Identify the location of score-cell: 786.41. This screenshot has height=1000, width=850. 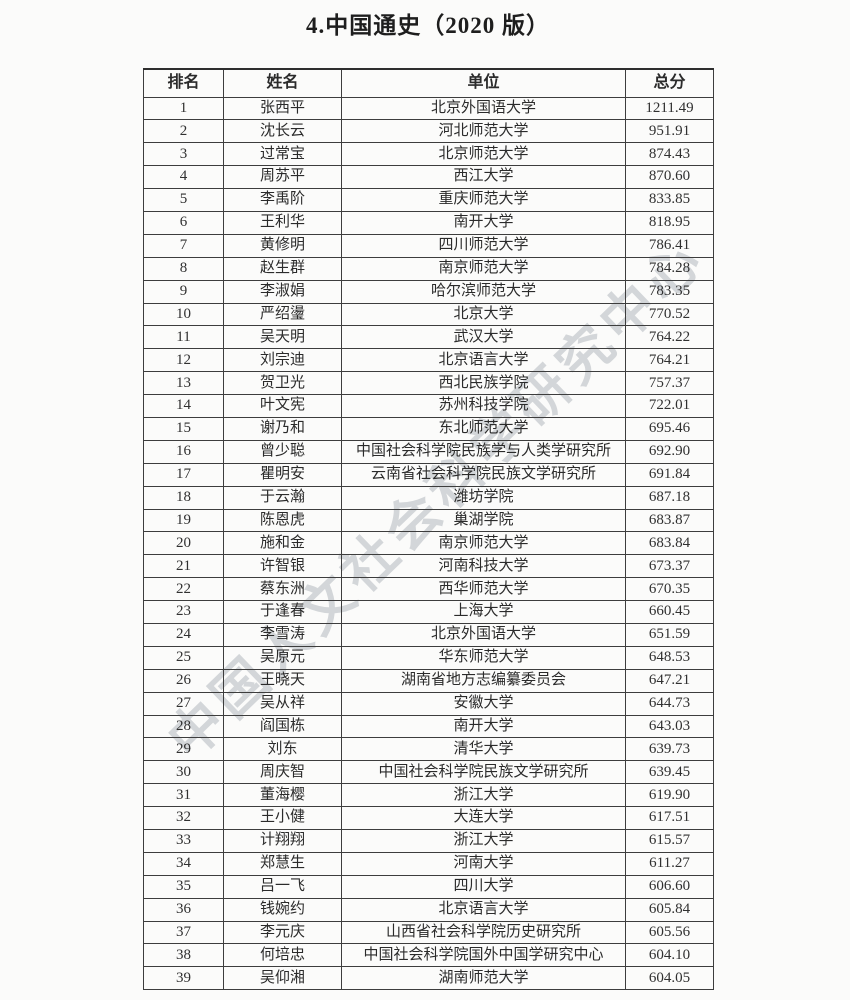
(669, 245).